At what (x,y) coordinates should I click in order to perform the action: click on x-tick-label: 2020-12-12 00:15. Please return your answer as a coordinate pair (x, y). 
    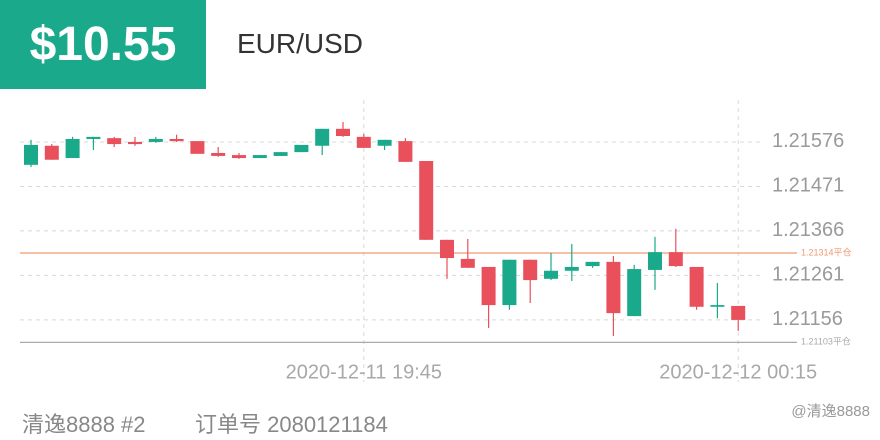
    Looking at the image, I should click on (738, 372).